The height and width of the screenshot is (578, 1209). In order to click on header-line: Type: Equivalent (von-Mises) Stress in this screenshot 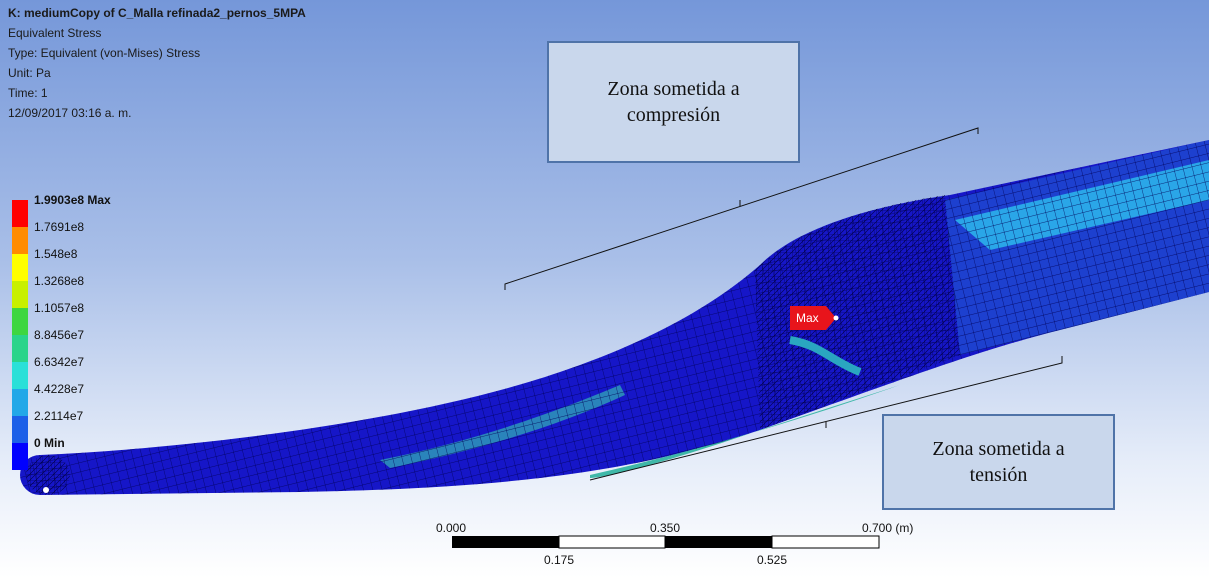, I will do `click(104, 53)`.